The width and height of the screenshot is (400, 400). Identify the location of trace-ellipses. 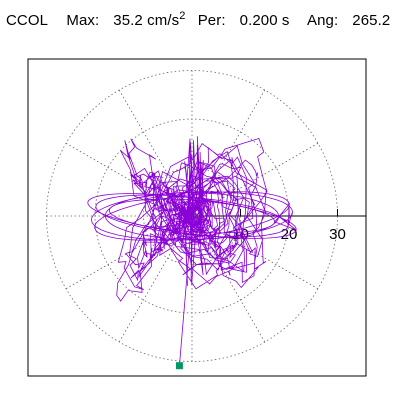
(192, 216).